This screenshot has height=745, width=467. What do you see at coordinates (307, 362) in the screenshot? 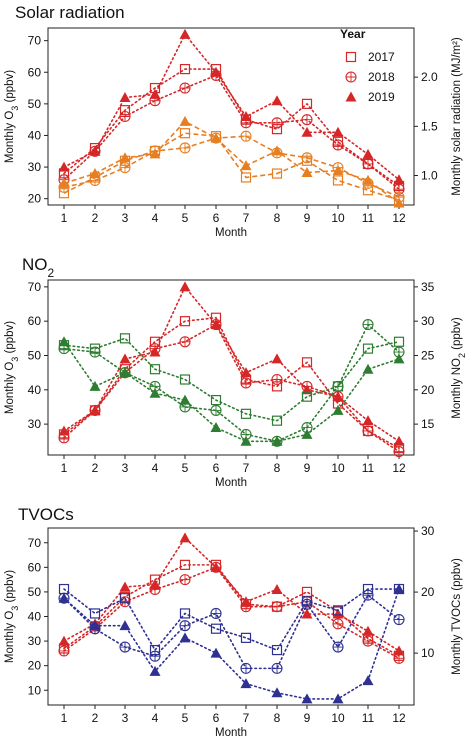
I see `data-point-no2-o3-2017-m9` at bounding box center [307, 362].